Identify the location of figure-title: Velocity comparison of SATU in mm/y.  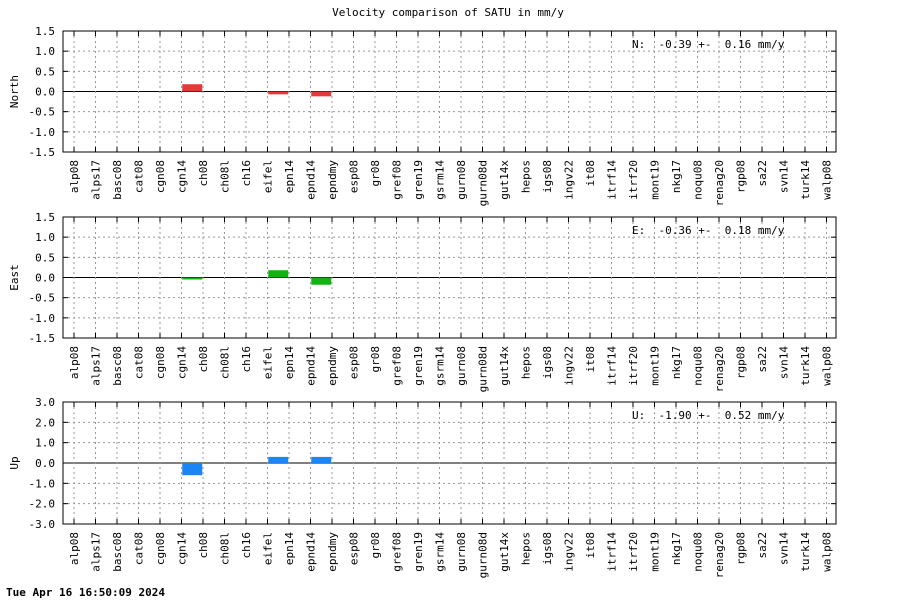
(448, 12).